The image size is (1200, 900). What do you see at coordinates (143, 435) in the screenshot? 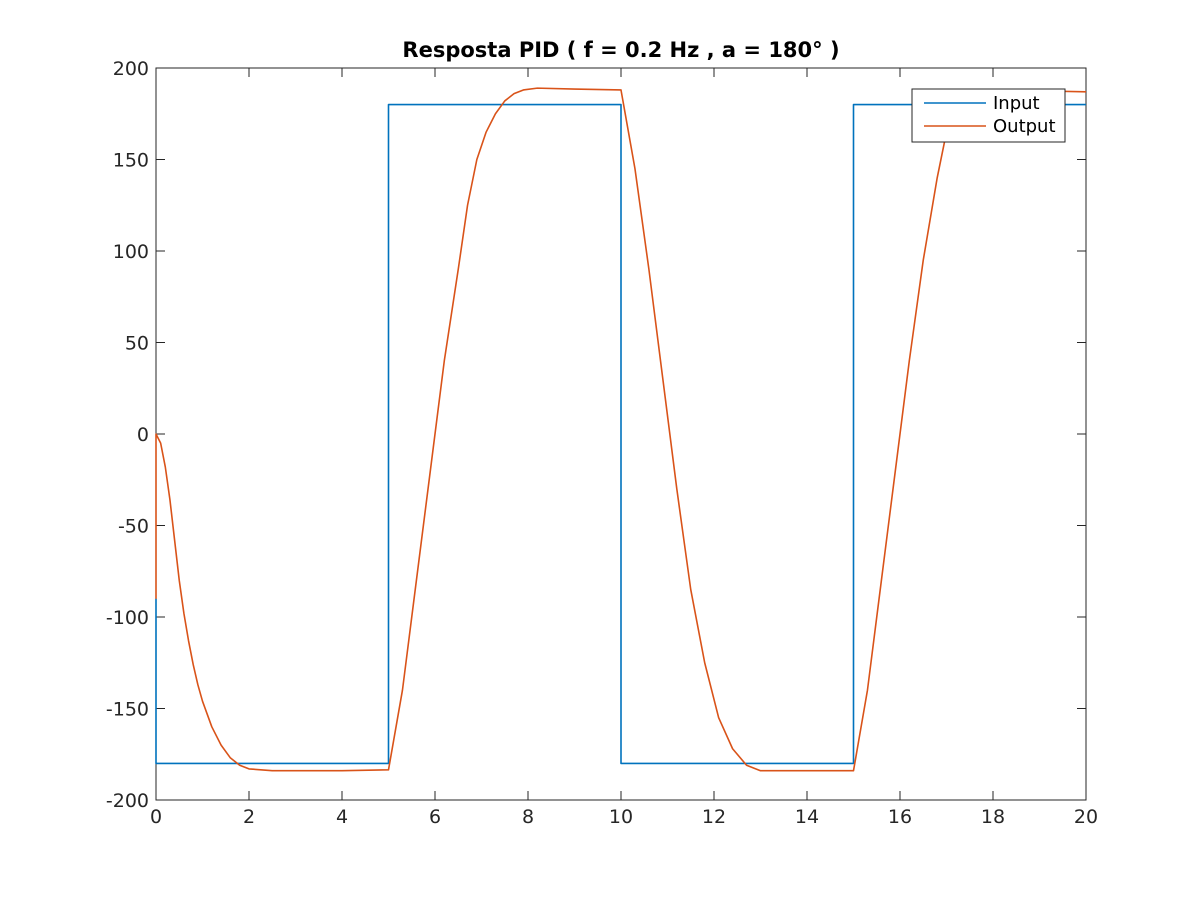
I see `y-tick-label: 0` at bounding box center [143, 435].